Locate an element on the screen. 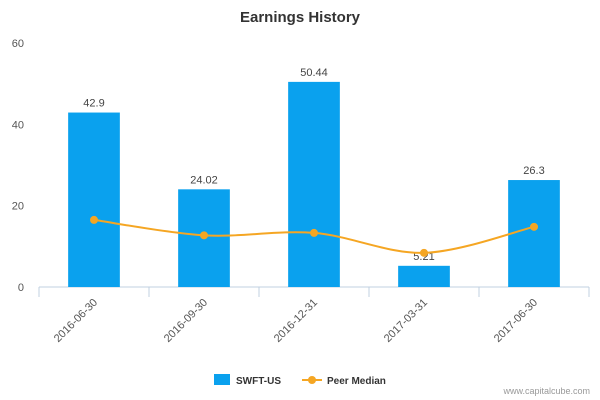  x-tick-label: 2016-06-30 is located at coordinates (76, 321).